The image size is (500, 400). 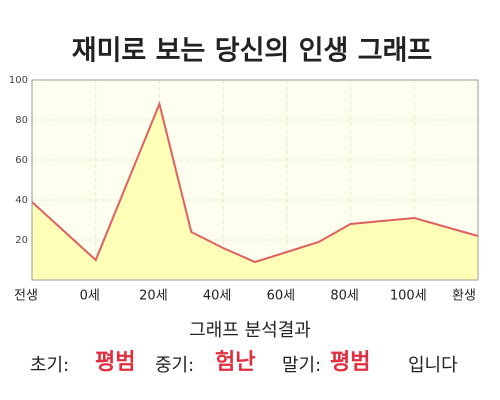 What do you see at coordinates (344, 296) in the screenshot?
I see `x-tick-label: 80세` at bounding box center [344, 296].